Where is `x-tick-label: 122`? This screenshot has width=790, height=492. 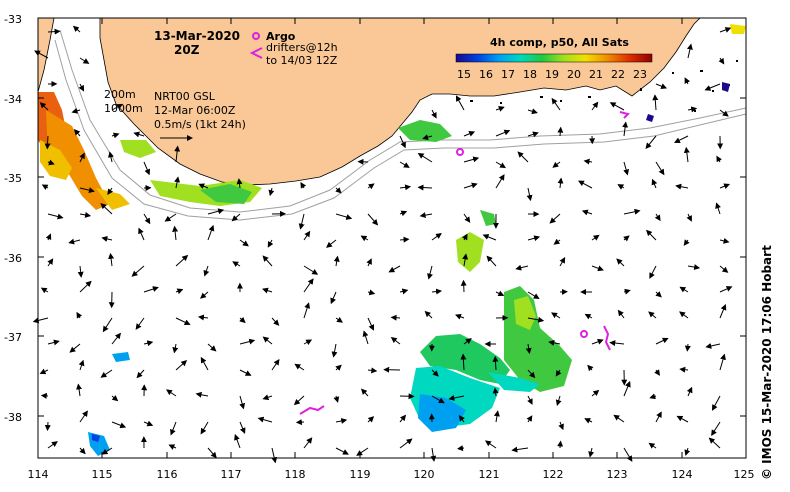 x-tick-label: 122 is located at coordinates (553, 474).